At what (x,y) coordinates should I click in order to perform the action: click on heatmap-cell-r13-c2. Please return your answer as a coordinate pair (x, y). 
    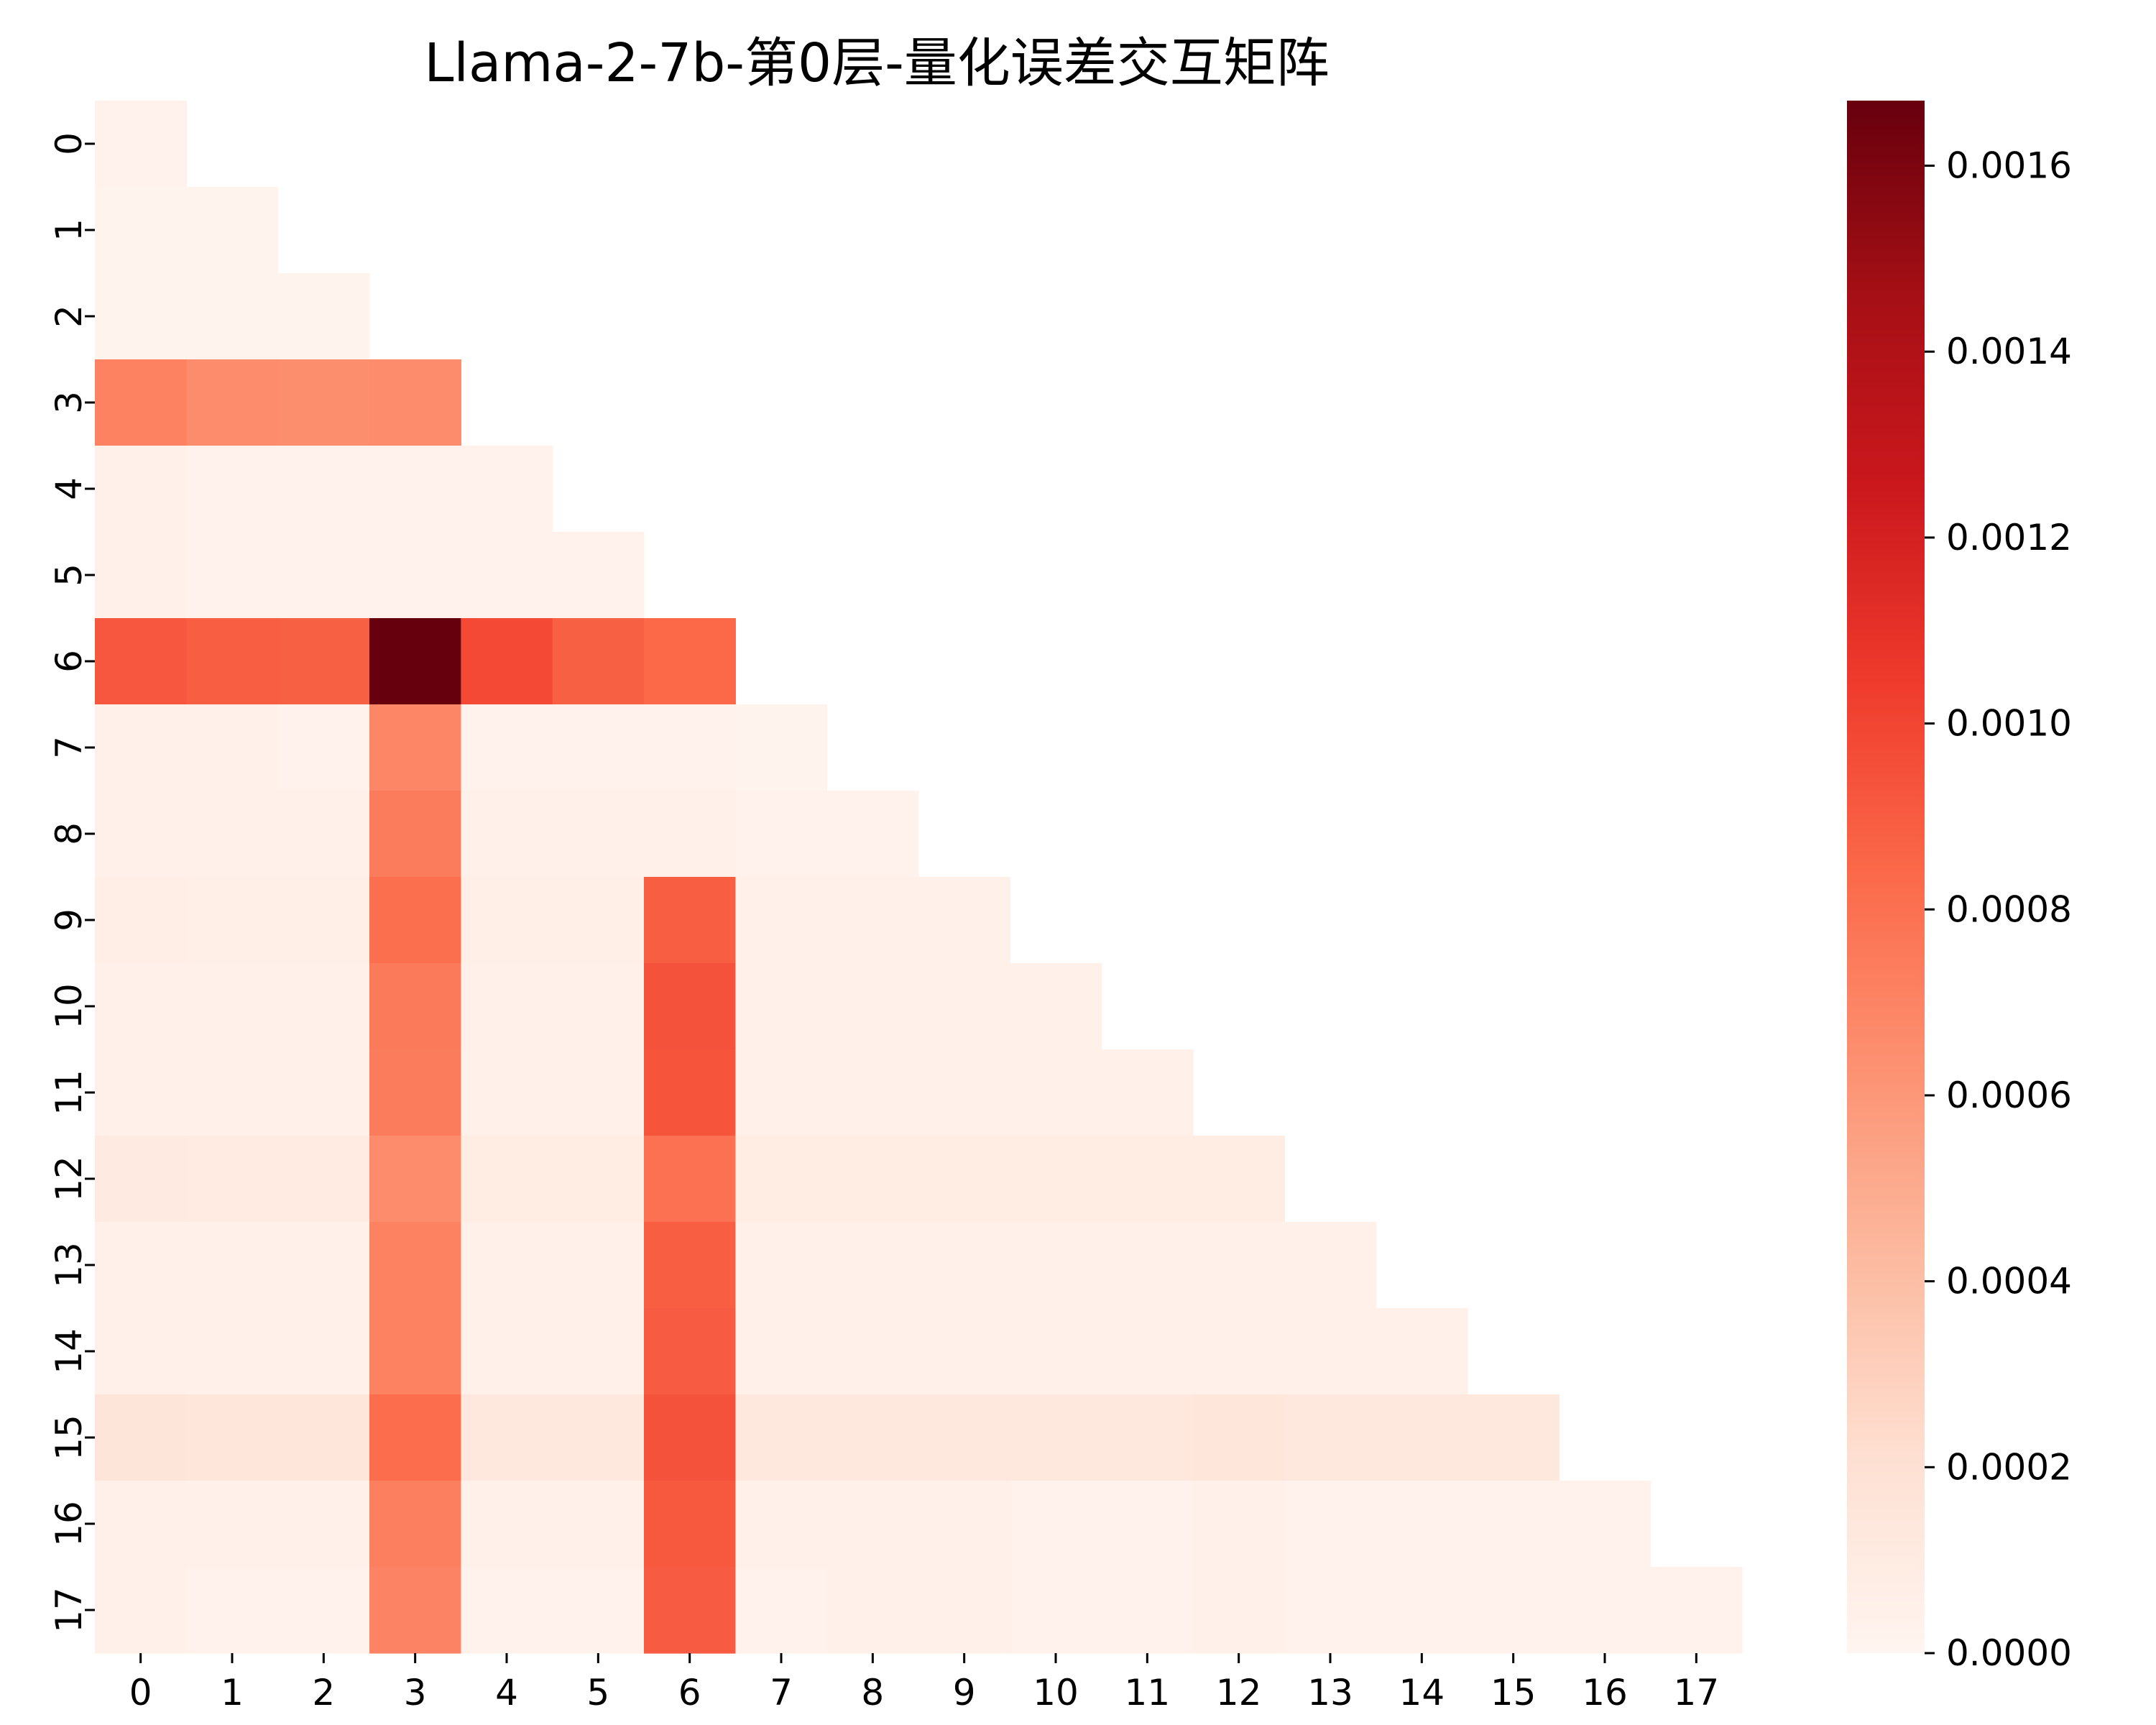
    Looking at the image, I should click on (323, 1265).